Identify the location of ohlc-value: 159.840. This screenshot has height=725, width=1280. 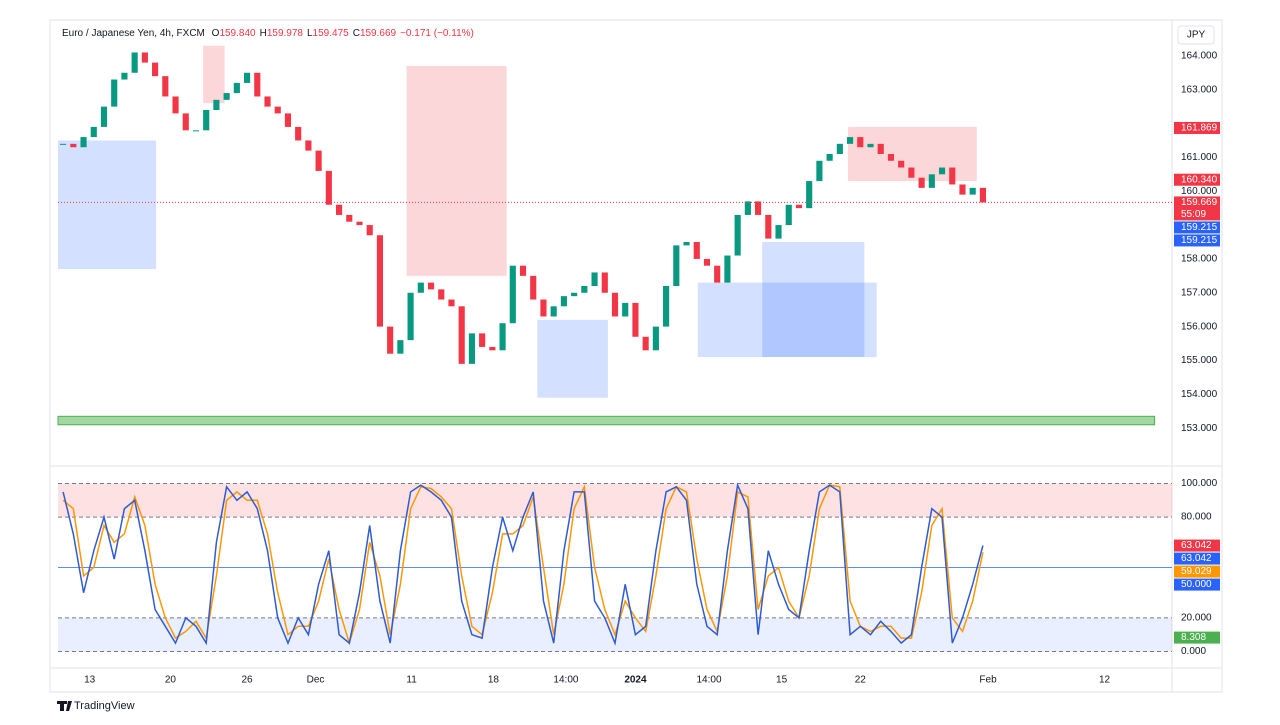
(237, 33).